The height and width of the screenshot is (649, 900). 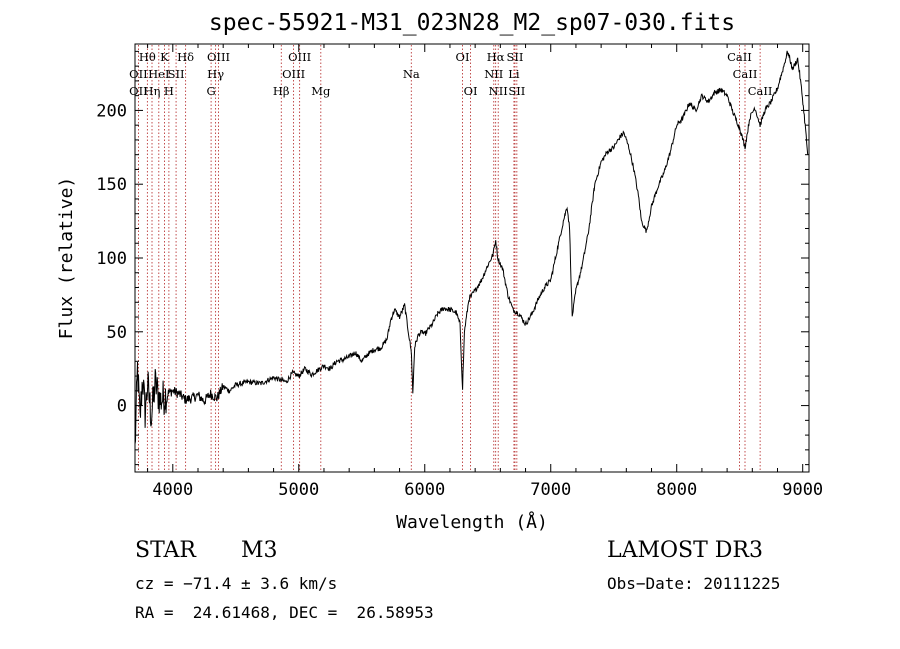 I want to click on spectral-line-label: Hα, so click(x=496, y=57).